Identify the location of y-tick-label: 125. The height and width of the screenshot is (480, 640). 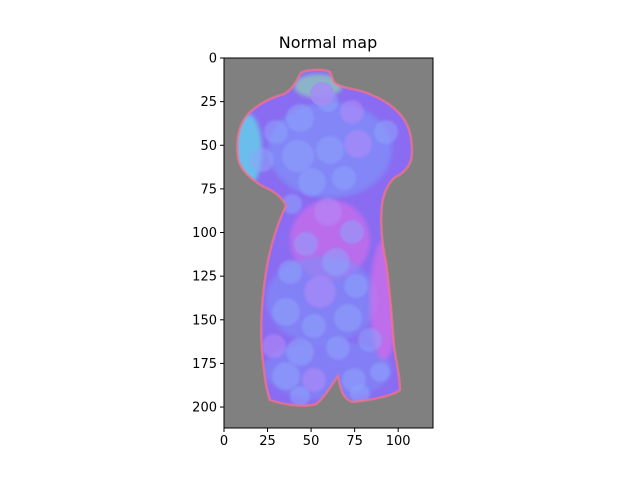
(204, 277).